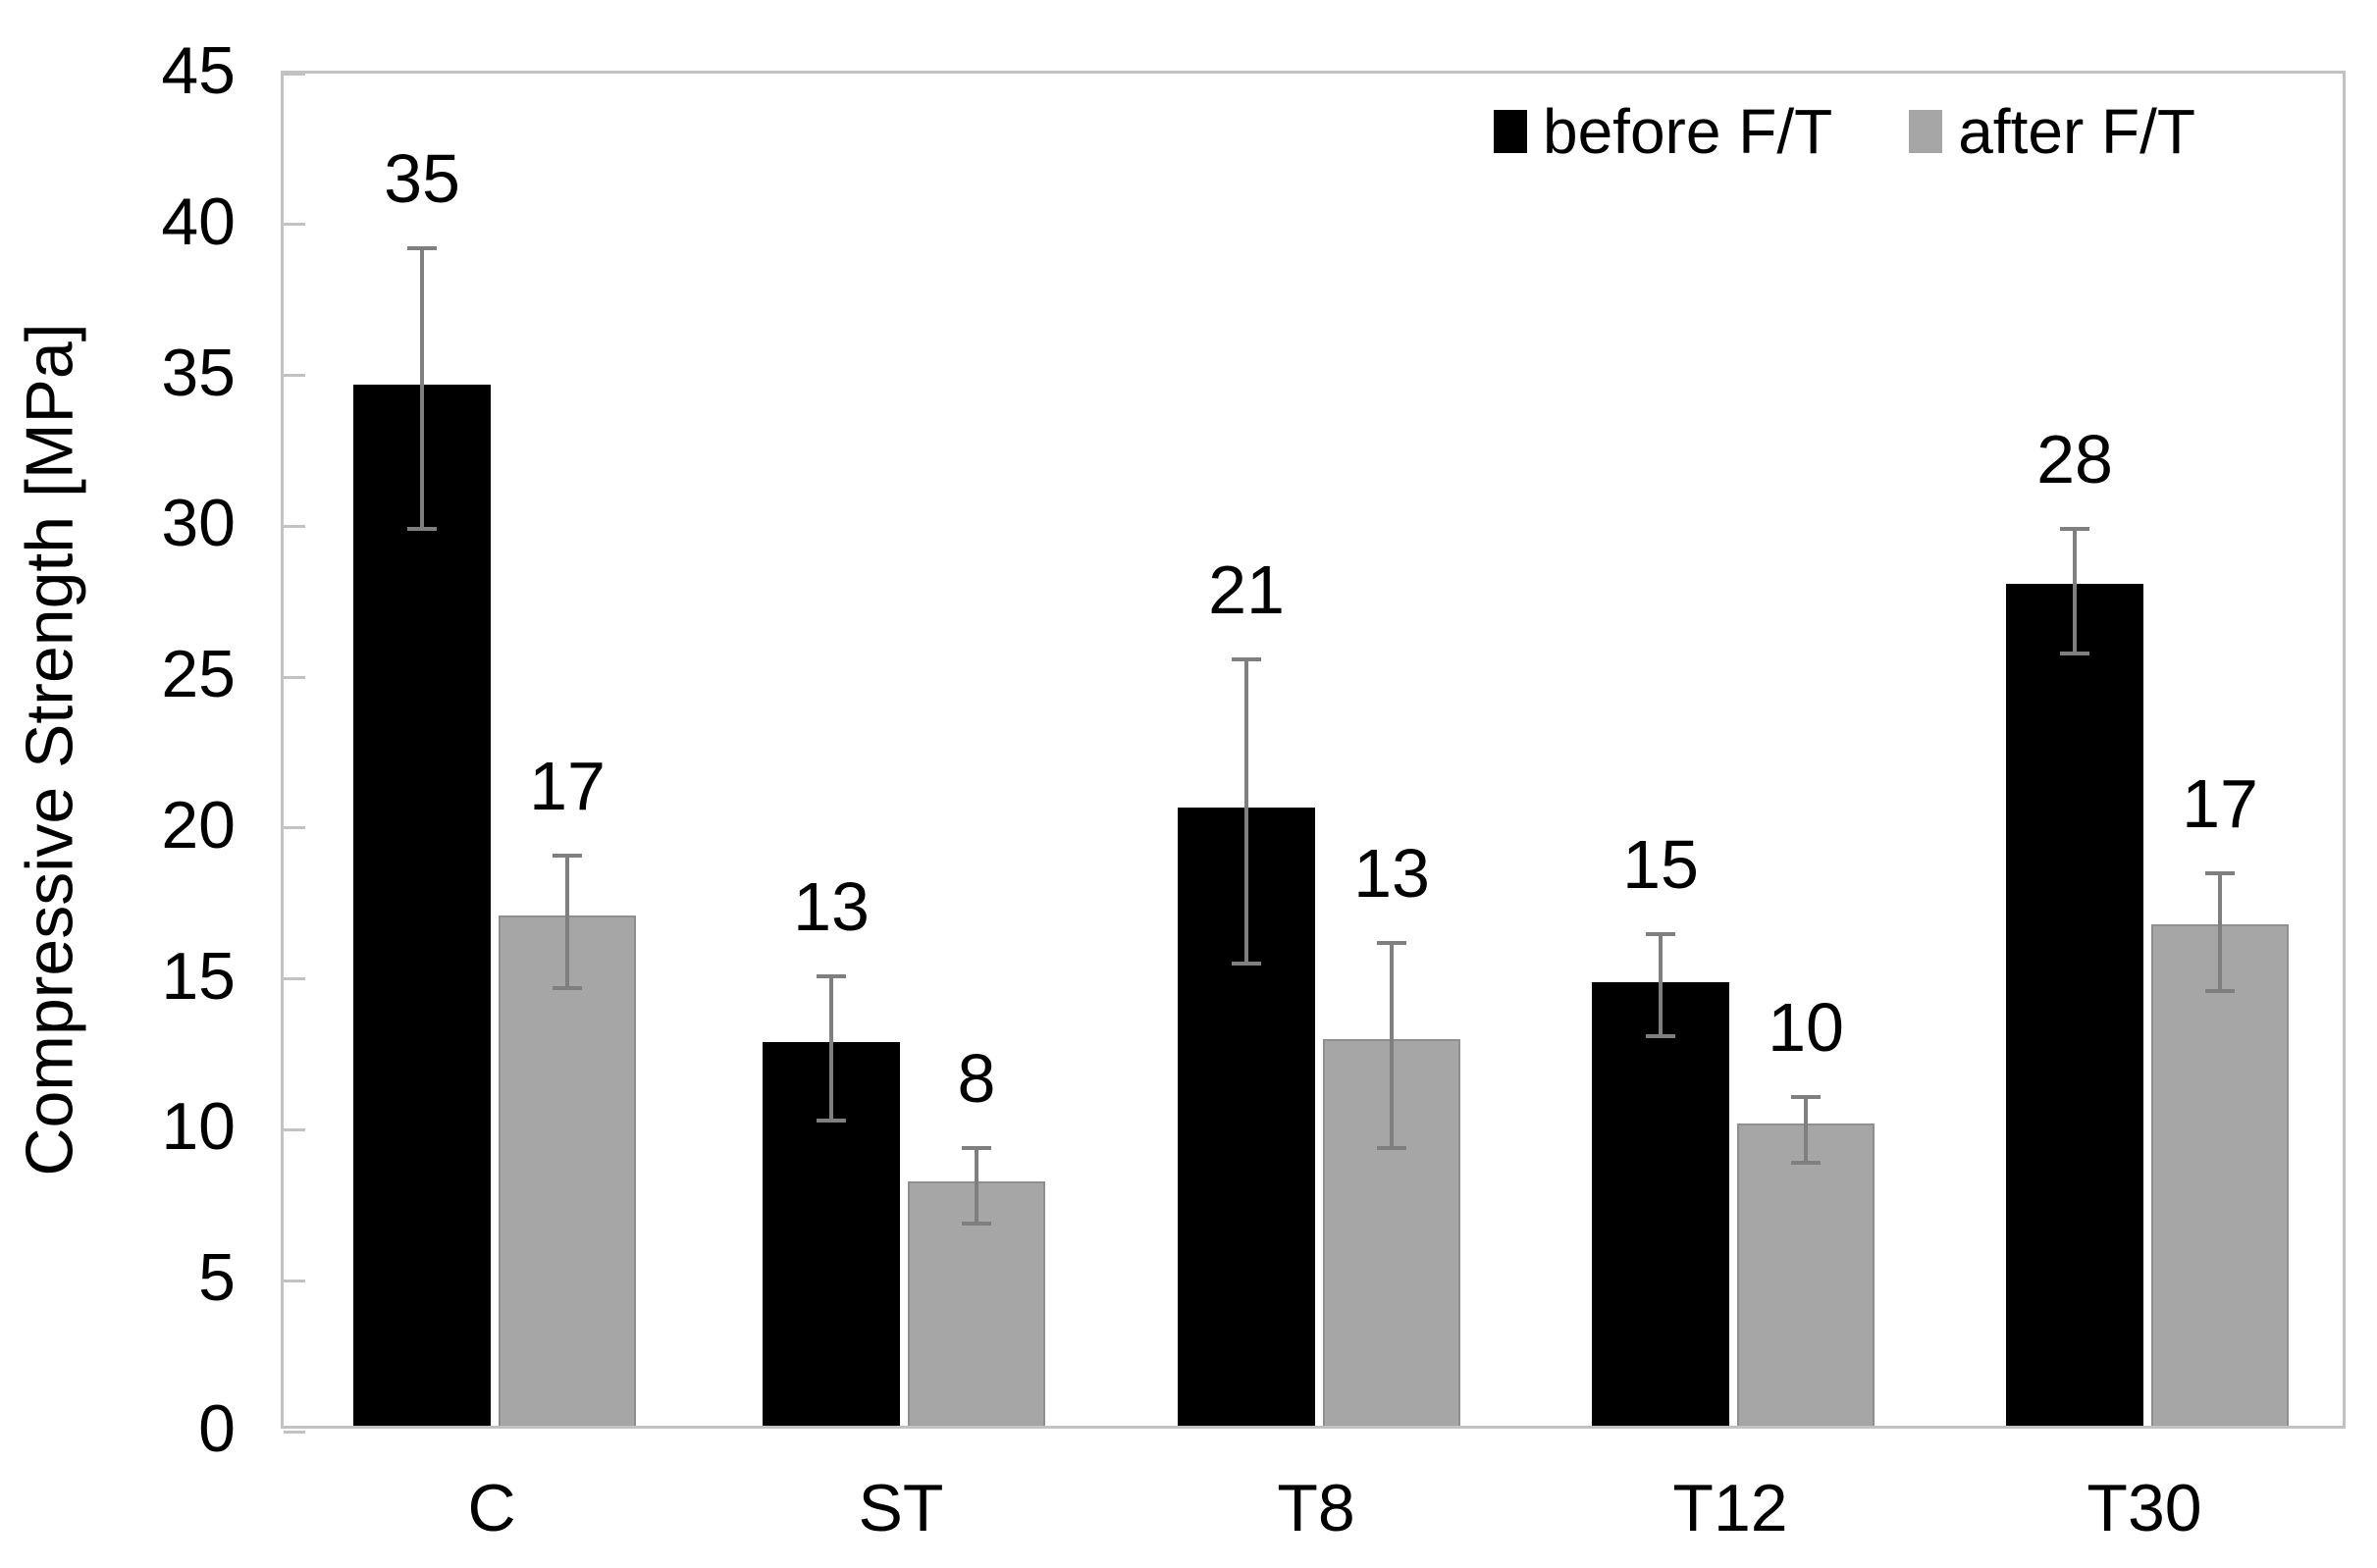 The image size is (2377, 1568). What do you see at coordinates (568, 1170) in the screenshot?
I see `bar-C-after` at bounding box center [568, 1170].